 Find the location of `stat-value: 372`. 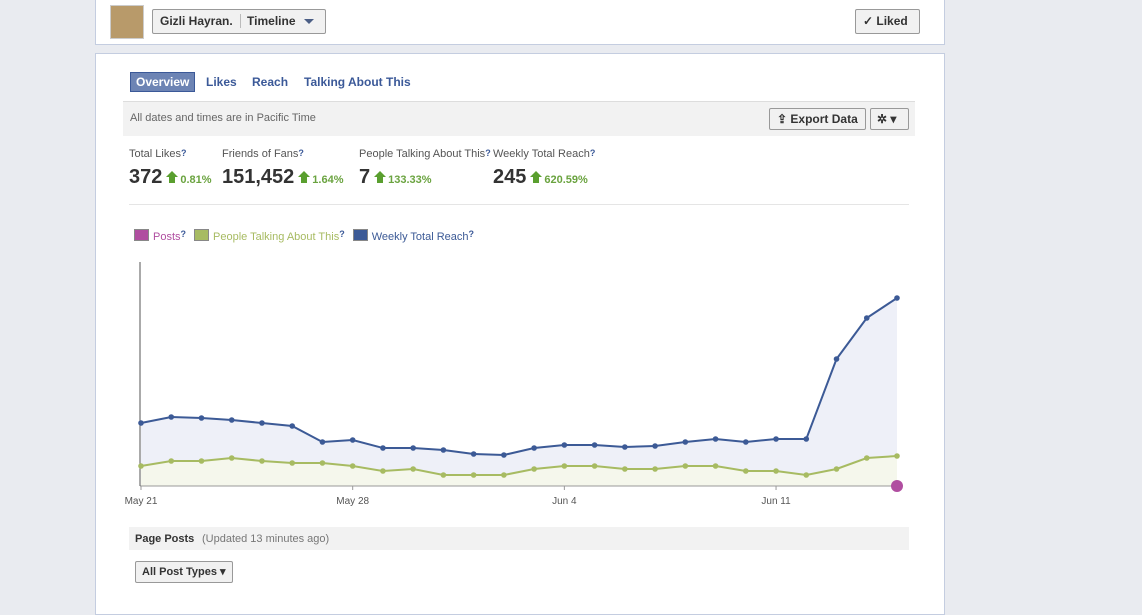

stat-value: 372 is located at coordinates (146, 177).